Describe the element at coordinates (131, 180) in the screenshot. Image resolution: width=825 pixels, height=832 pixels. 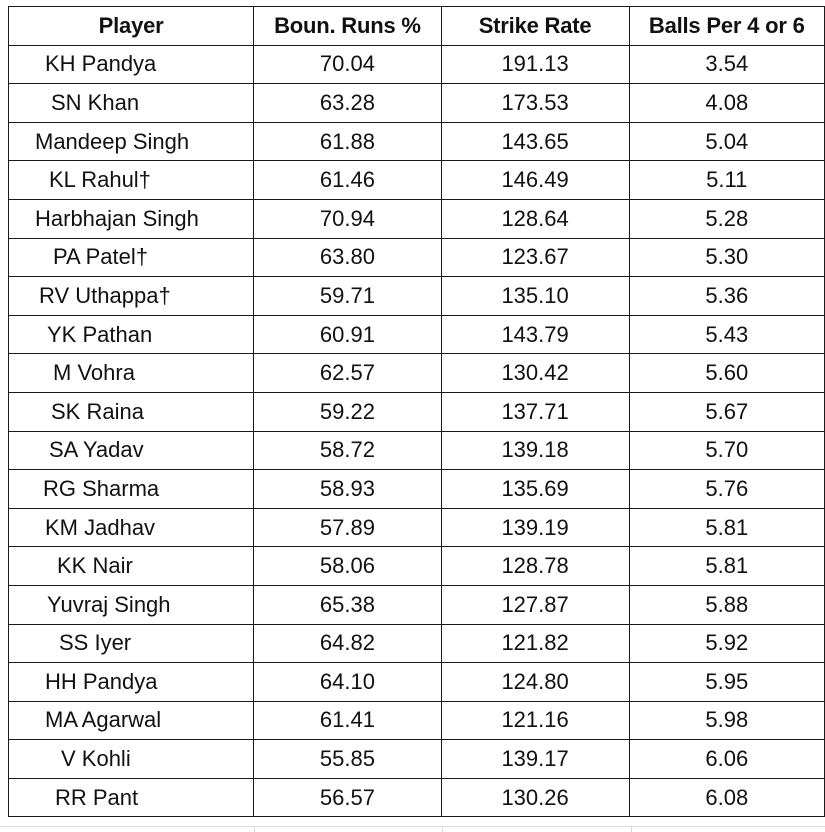
I see `player-name-cell: KL Rahul†` at that location.